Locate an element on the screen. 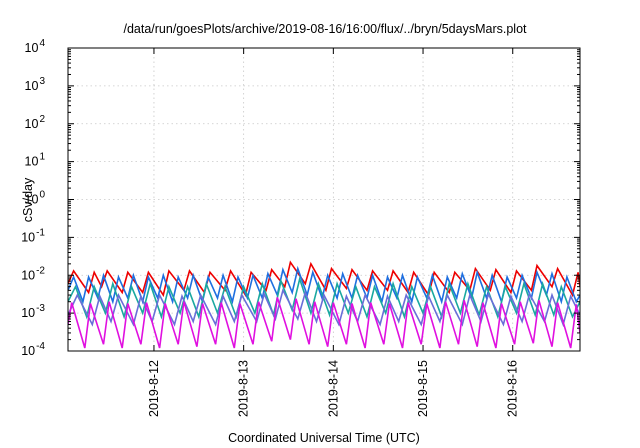  x-tick-label: 2019-8-14 is located at coordinates (333, 388).